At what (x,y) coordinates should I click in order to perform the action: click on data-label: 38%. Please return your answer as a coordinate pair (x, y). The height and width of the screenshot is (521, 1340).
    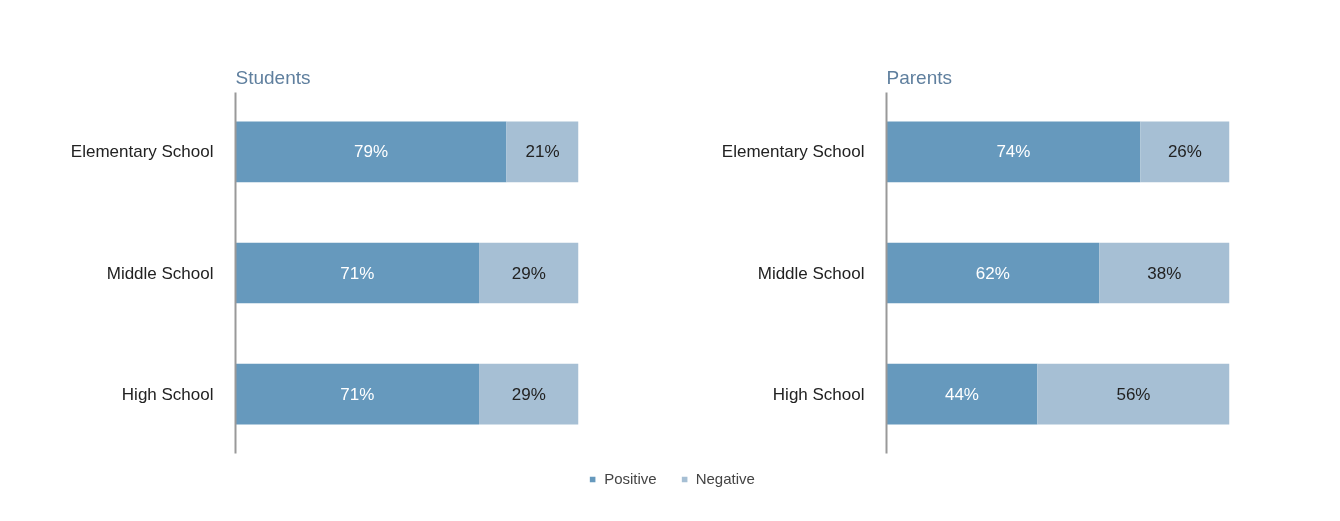
    Looking at the image, I should click on (1164, 273).